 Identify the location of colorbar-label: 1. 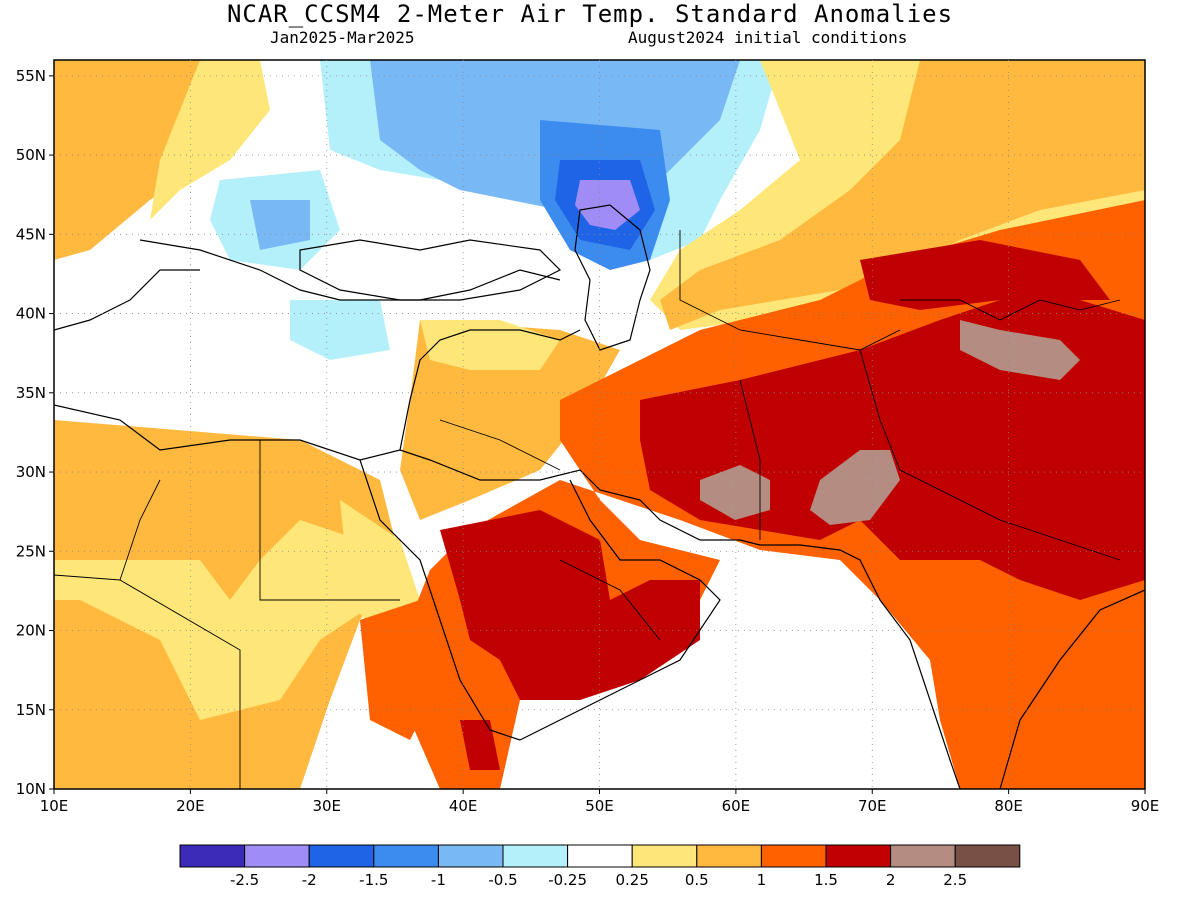
(762, 880).